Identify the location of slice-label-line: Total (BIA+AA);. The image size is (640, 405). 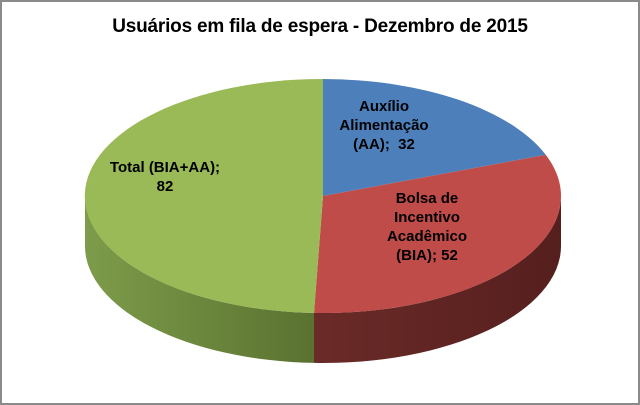
(165, 167).